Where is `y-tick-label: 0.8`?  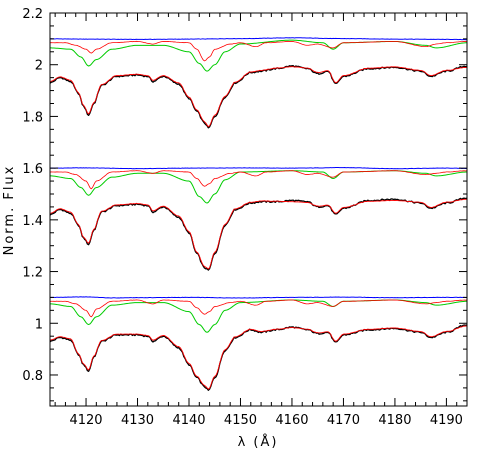 y-tick-label: 0.8 is located at coordinates (32, 376).